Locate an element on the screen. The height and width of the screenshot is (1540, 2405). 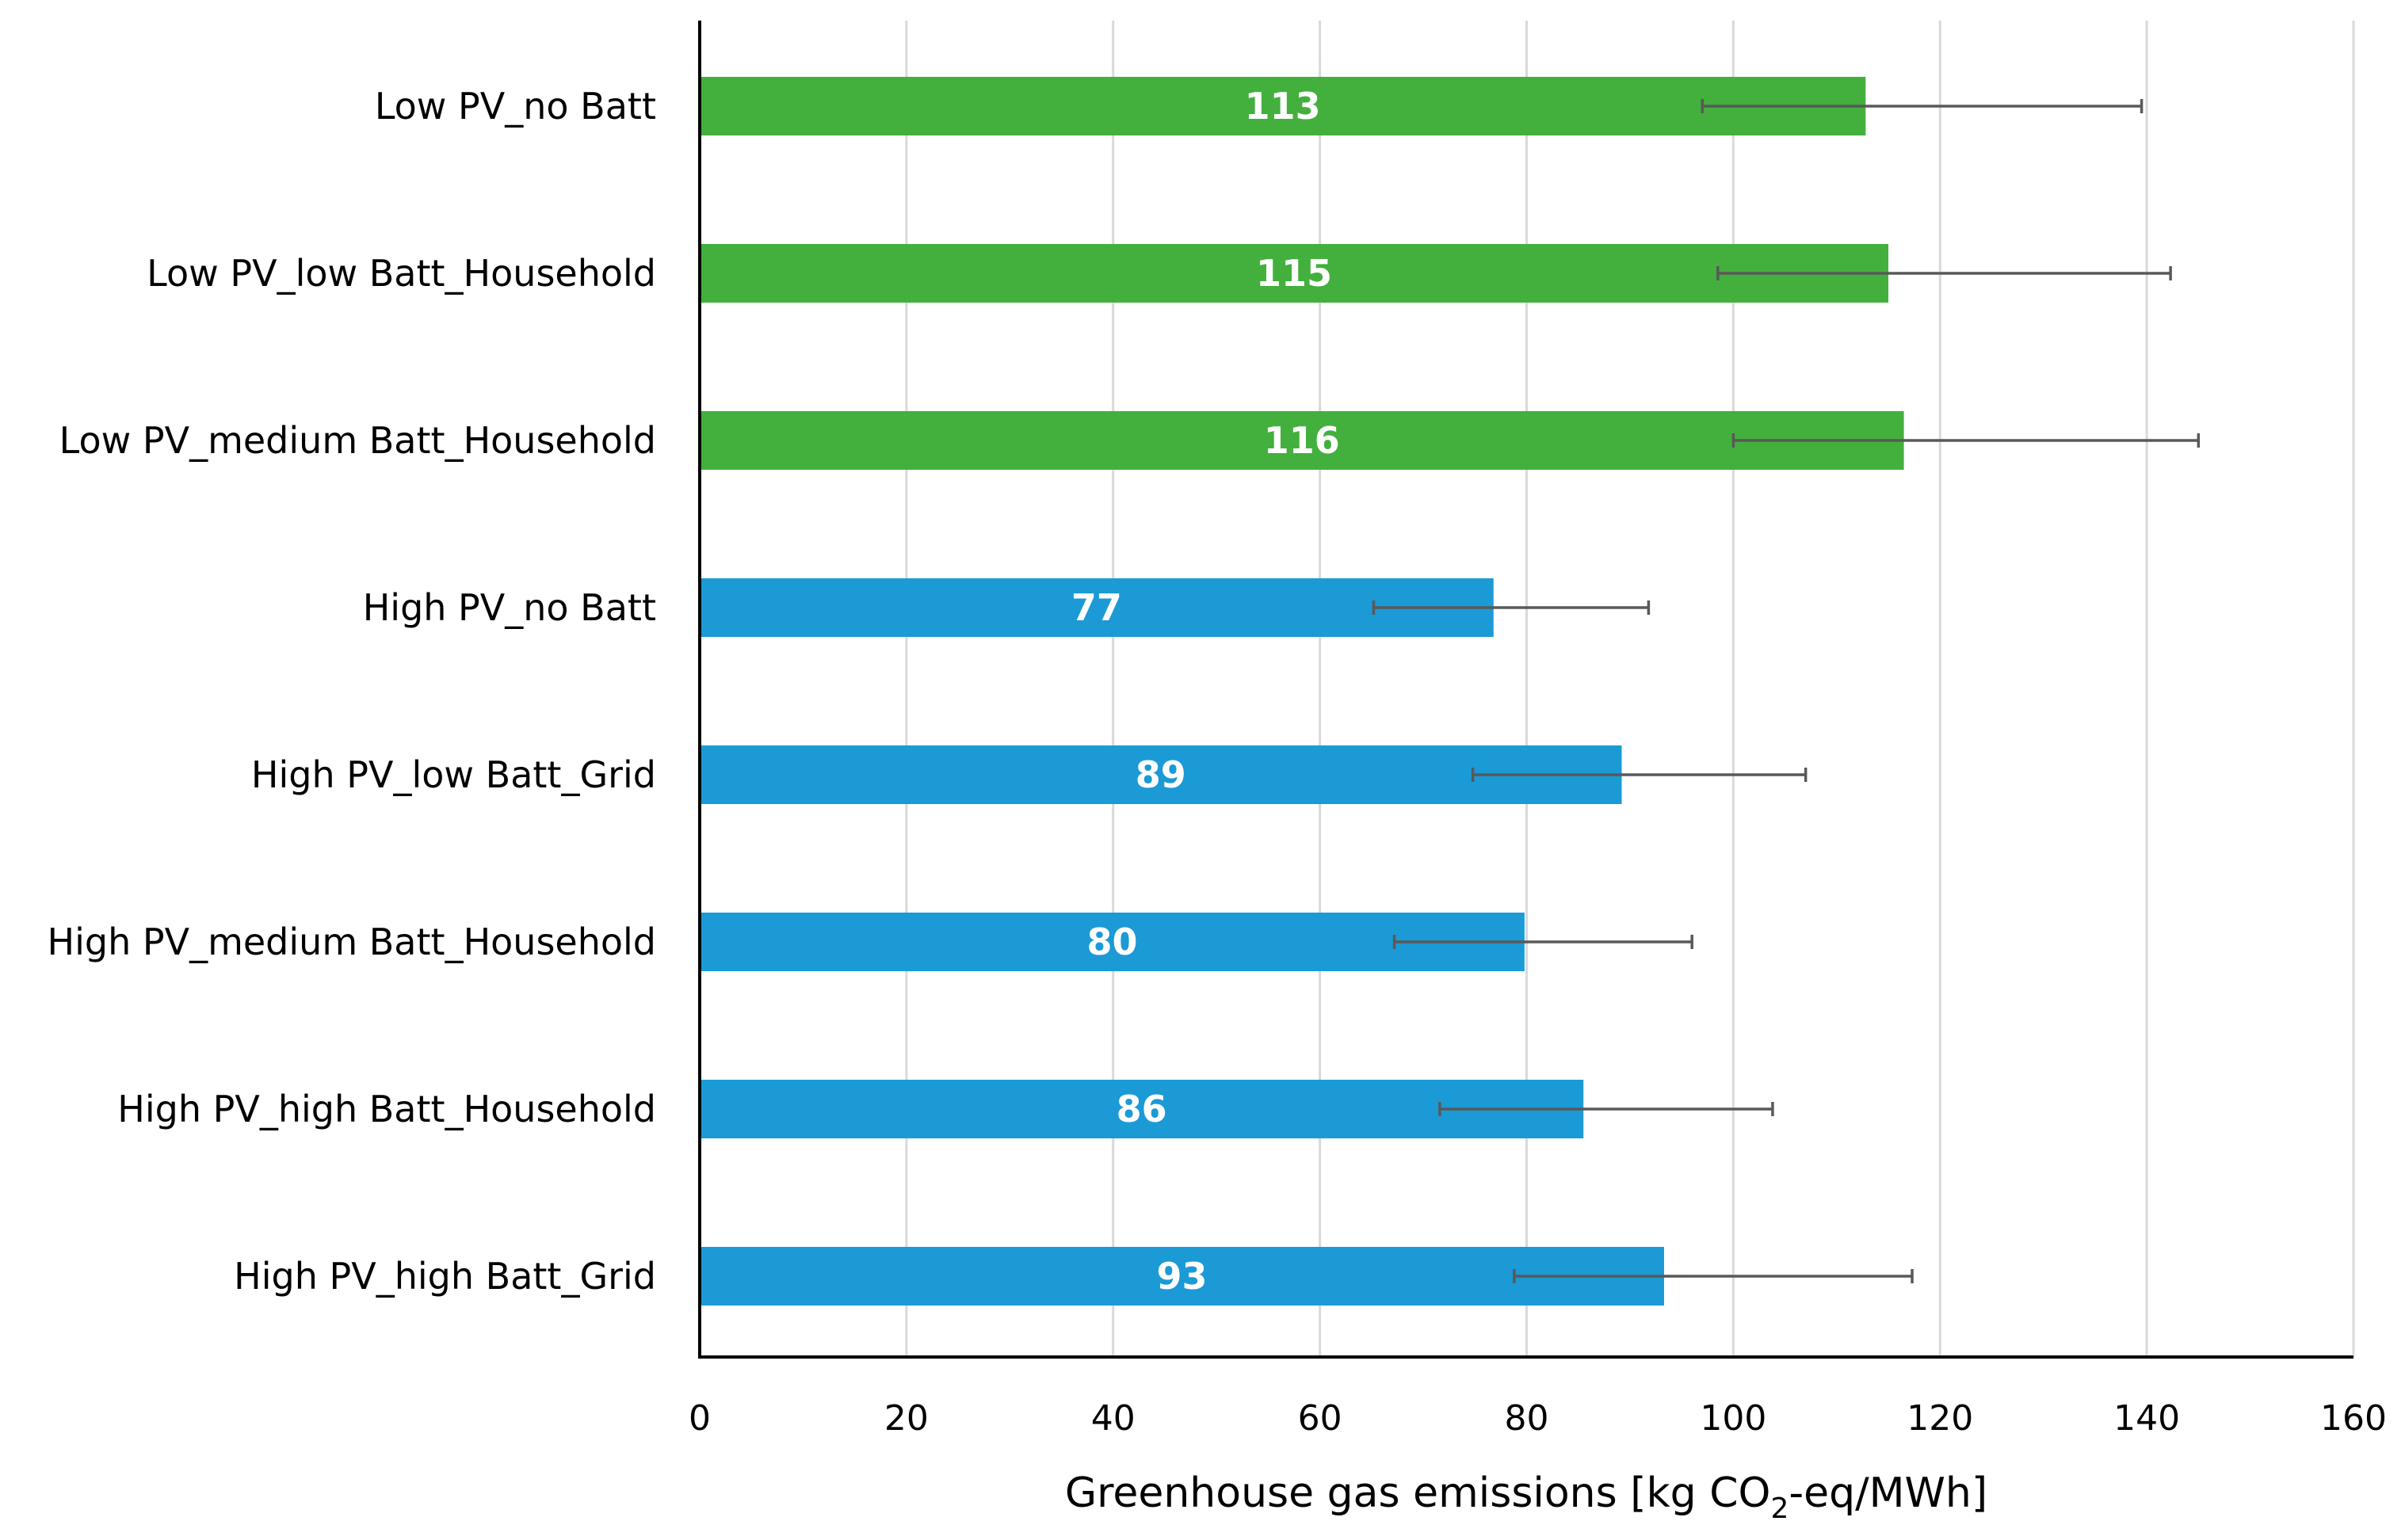
category-label-4: High PV_no Batt is located at coordinates (509, 607).